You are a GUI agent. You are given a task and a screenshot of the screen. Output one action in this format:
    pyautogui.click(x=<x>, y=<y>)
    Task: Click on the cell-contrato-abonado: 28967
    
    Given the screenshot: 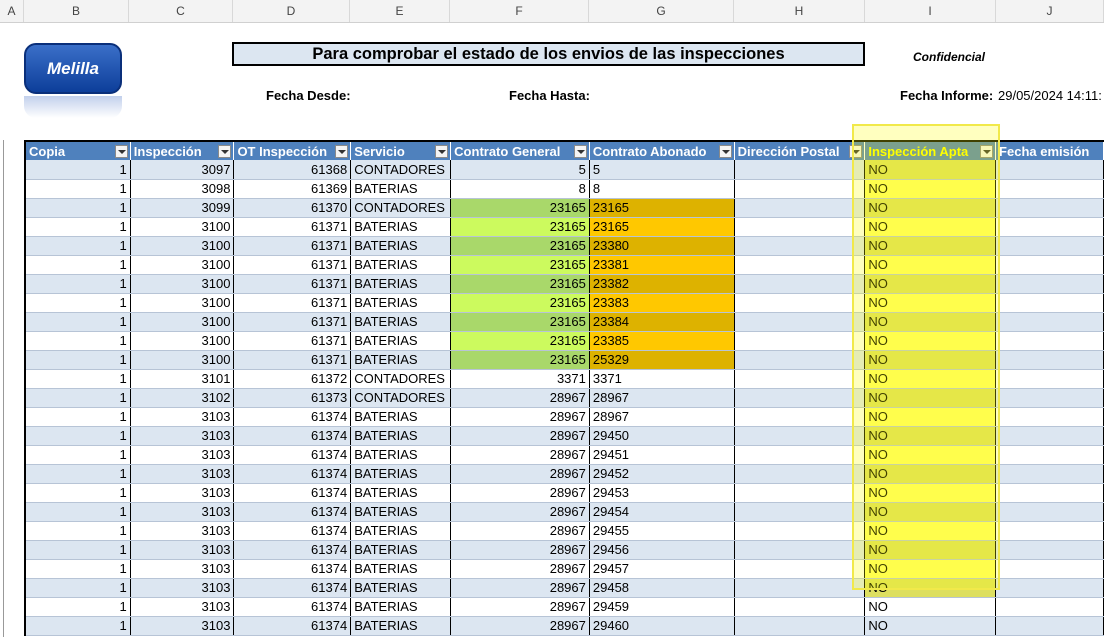 What is the action you would take?
    pyautogui.click(x=662, y=398)
    